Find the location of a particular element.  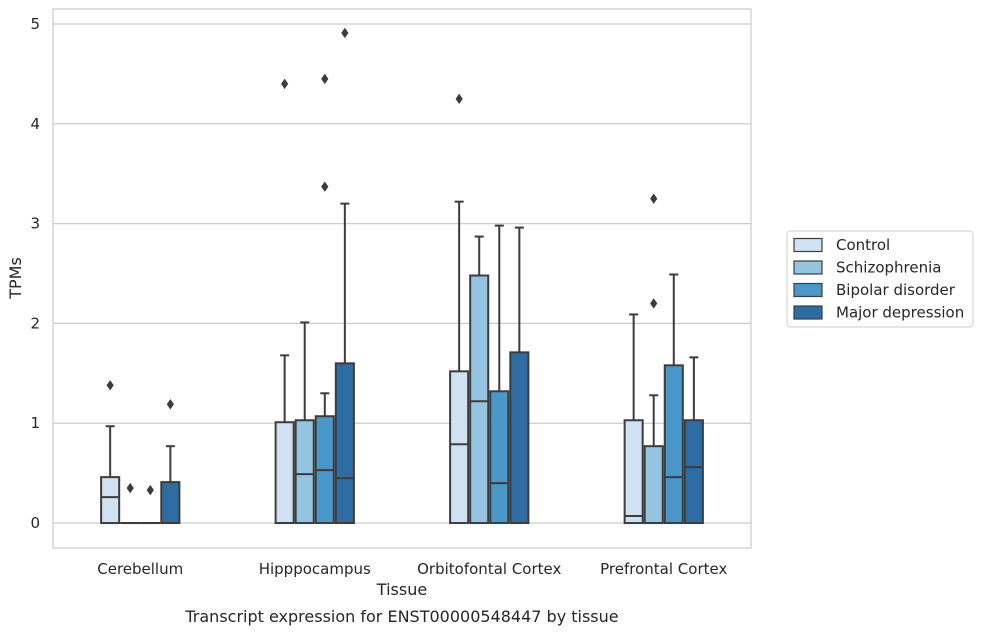

y-tick-label: 2 is located at coordinates (35, 323).